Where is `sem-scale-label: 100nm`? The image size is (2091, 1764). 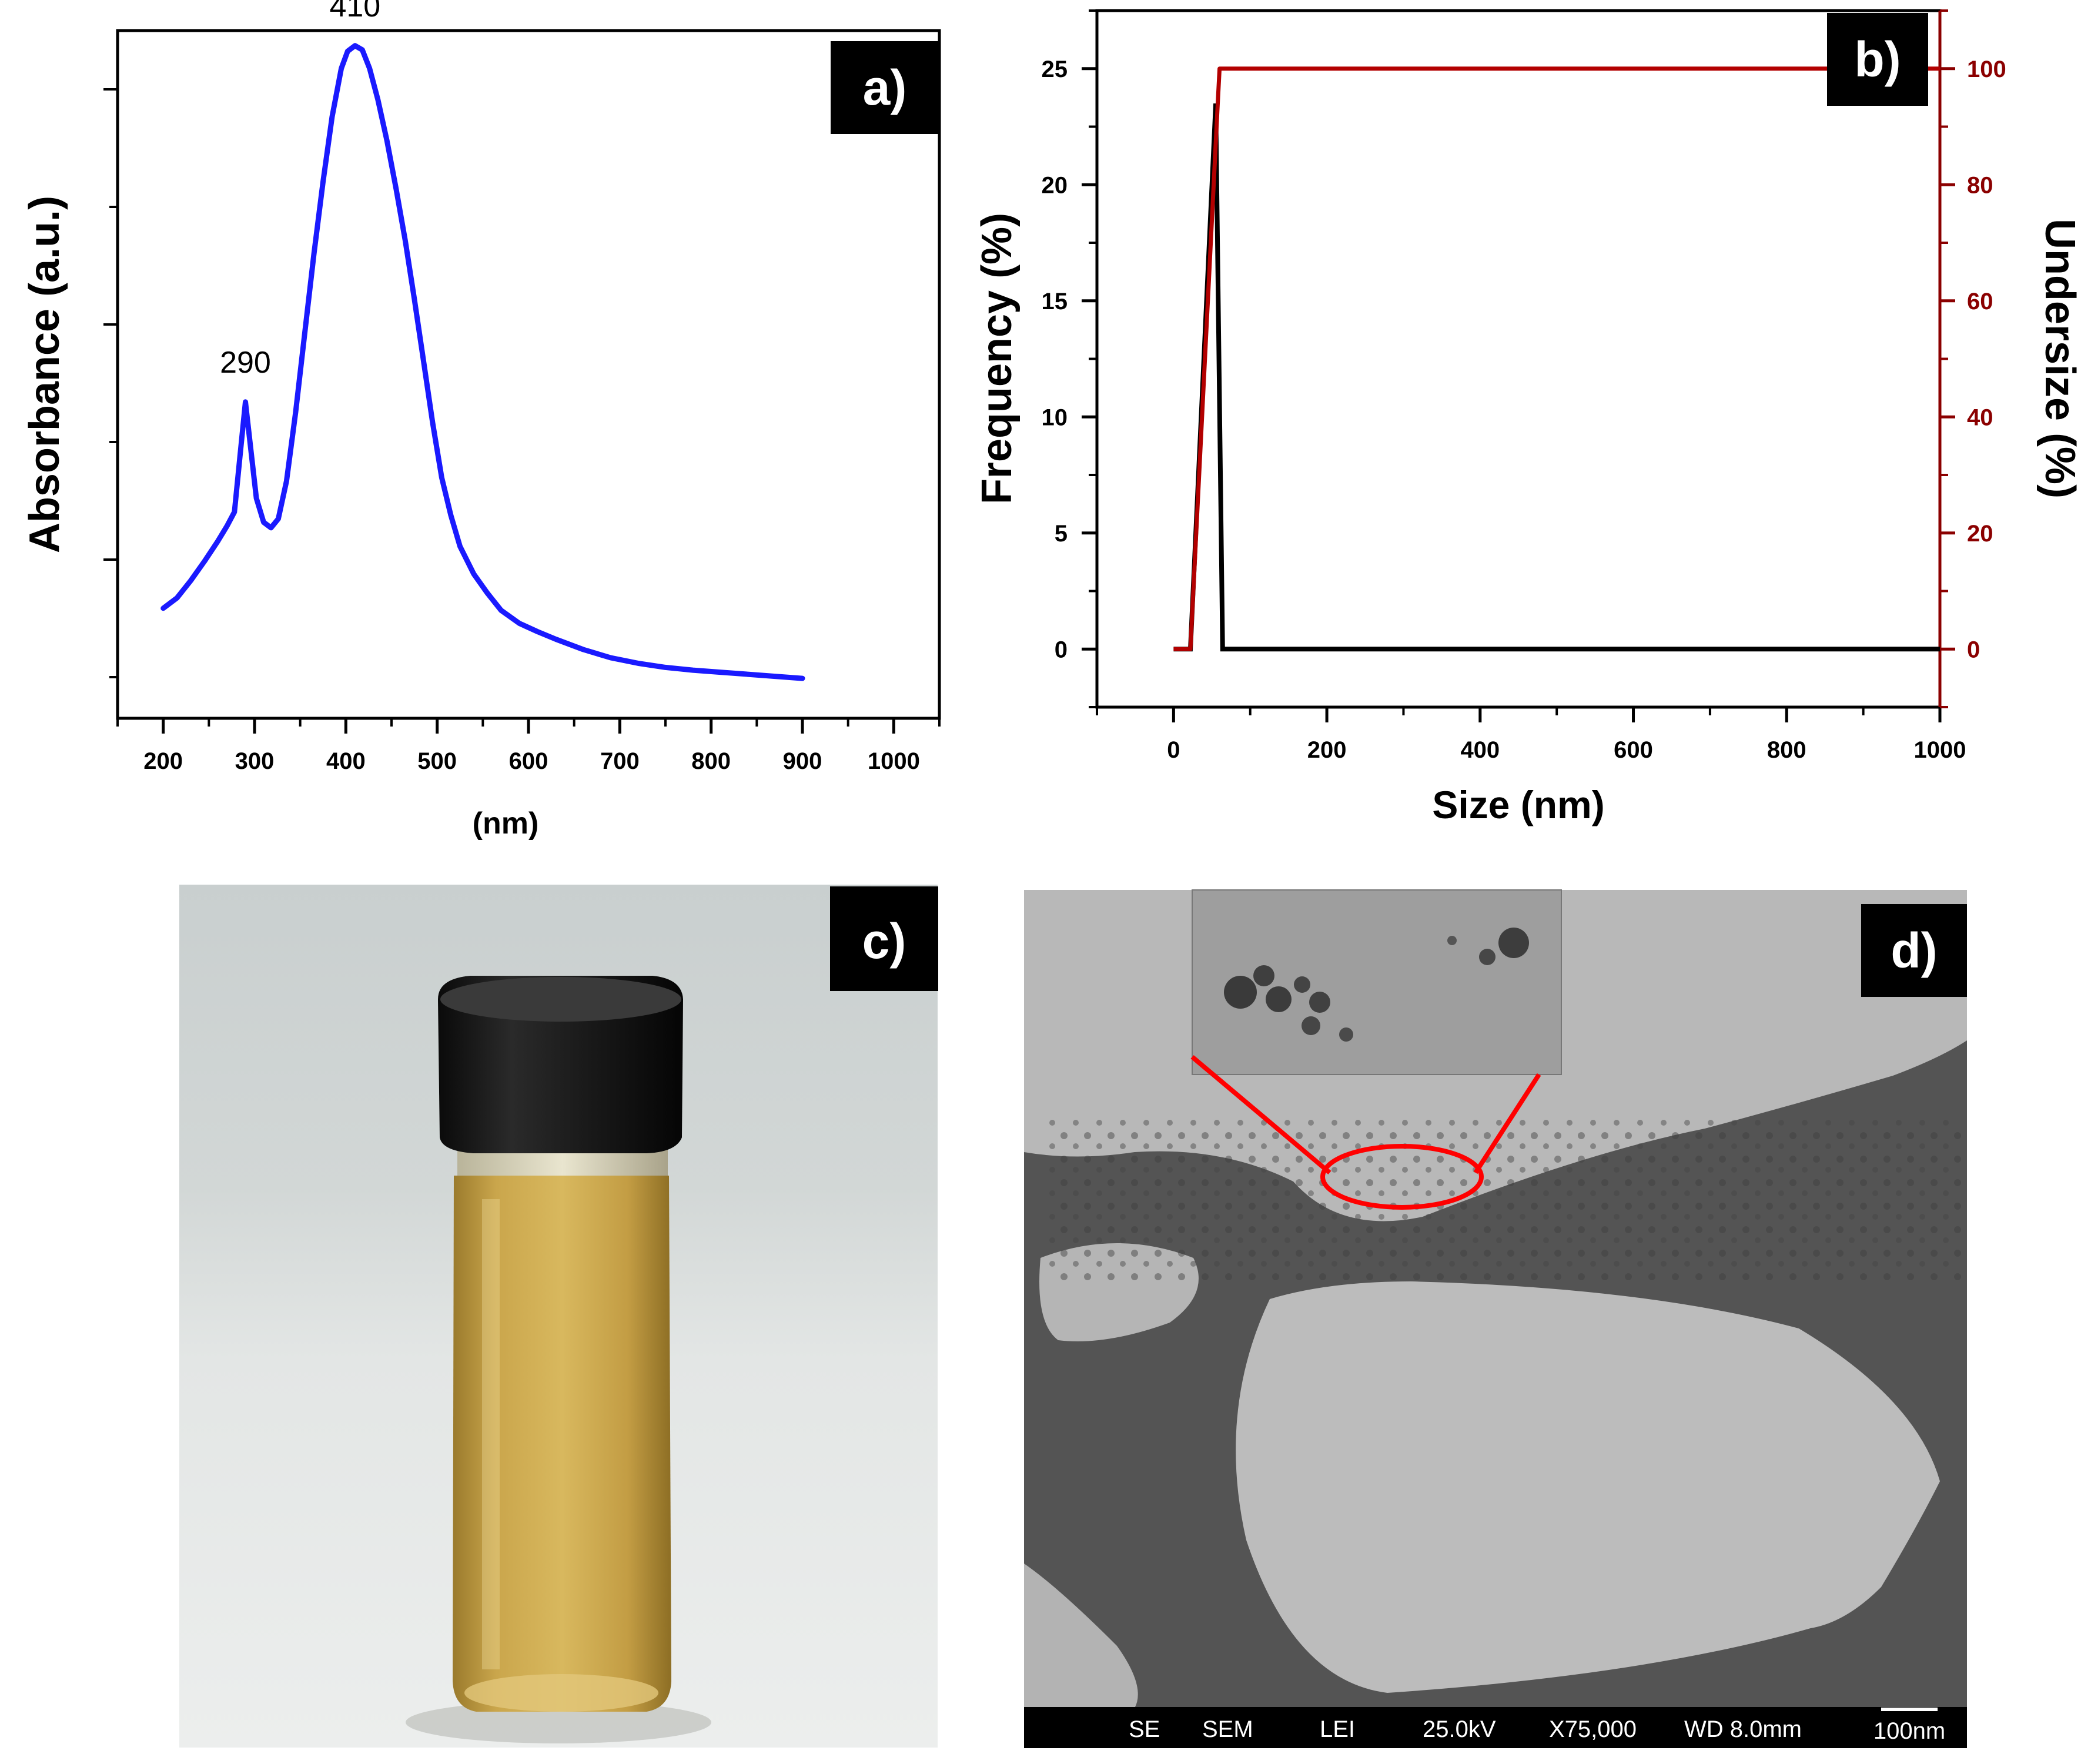 sem-scale-label: 100nm is located at coordinates (1909, 1731).